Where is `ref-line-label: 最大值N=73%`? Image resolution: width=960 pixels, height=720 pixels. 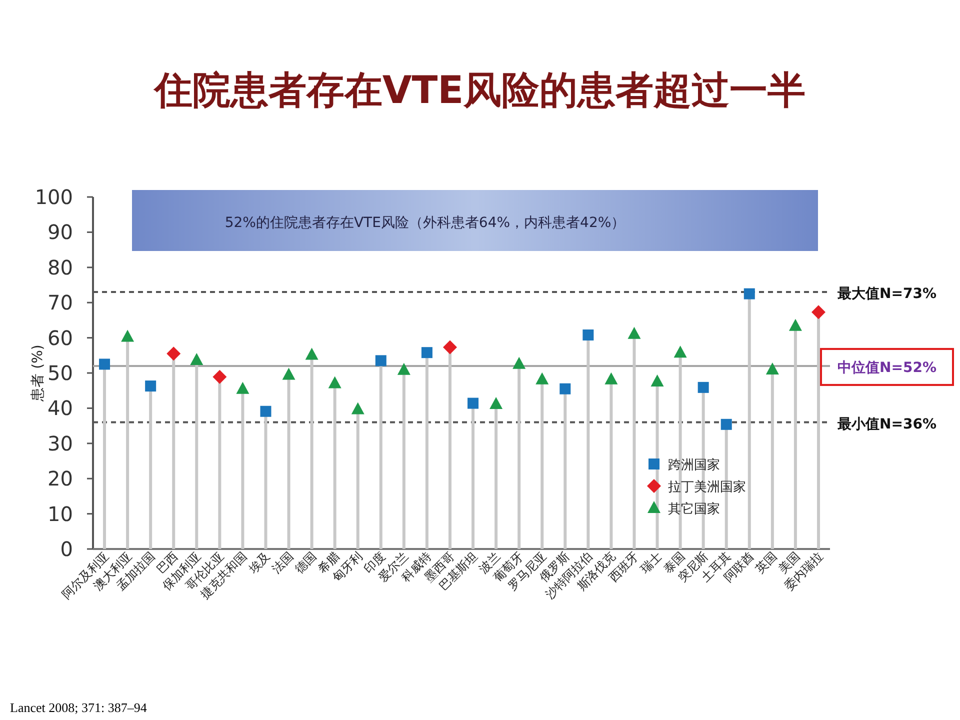 ref-line-label: 最大值N=73% is located at coordinates (886, 294).